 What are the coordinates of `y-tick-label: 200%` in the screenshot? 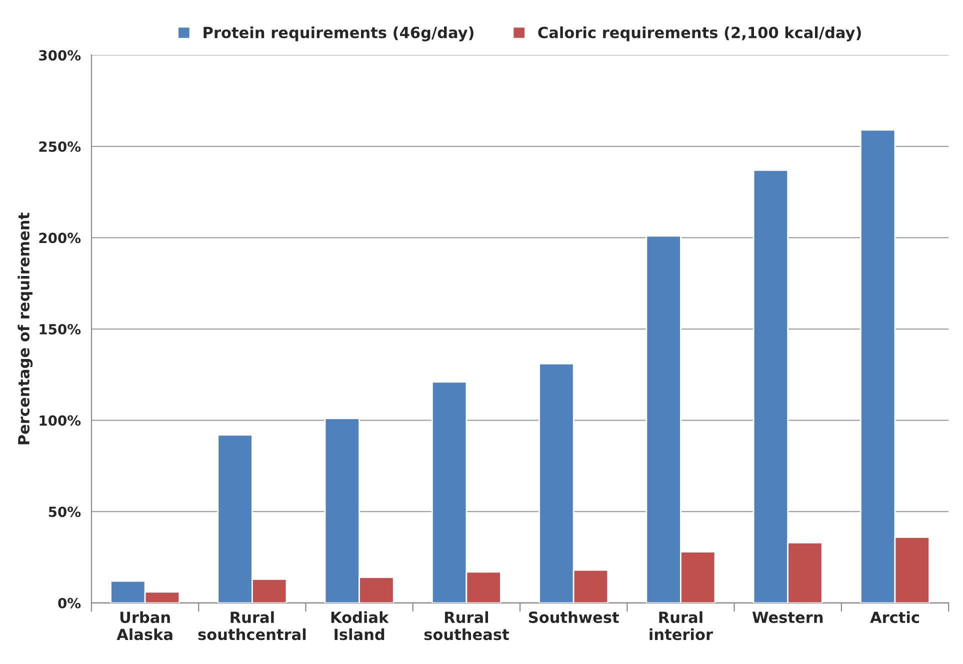 It's located at (60, 238).